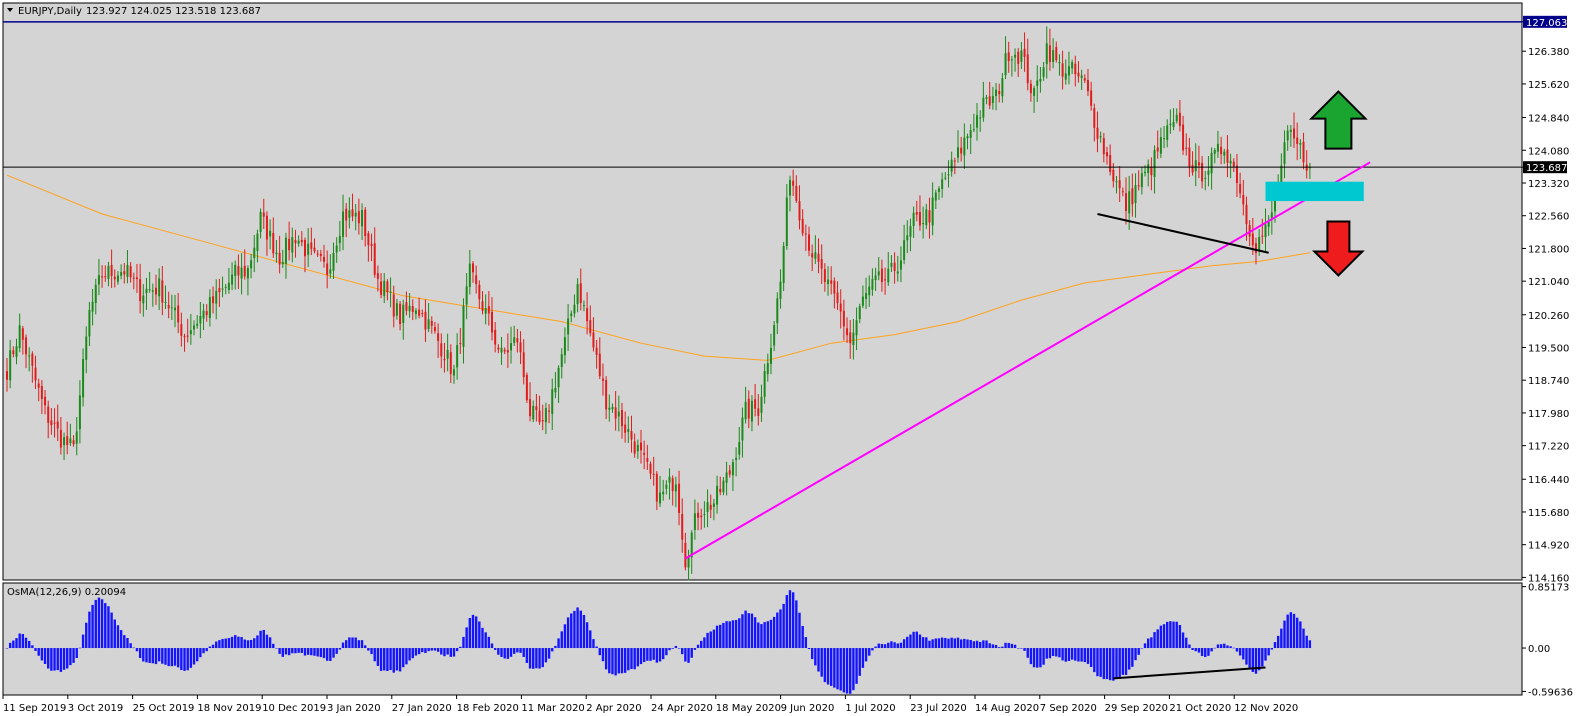 This screenshot has width=1596, height=716. I want to click on osma-tick-label: -0.59636, so click(1550, 692).